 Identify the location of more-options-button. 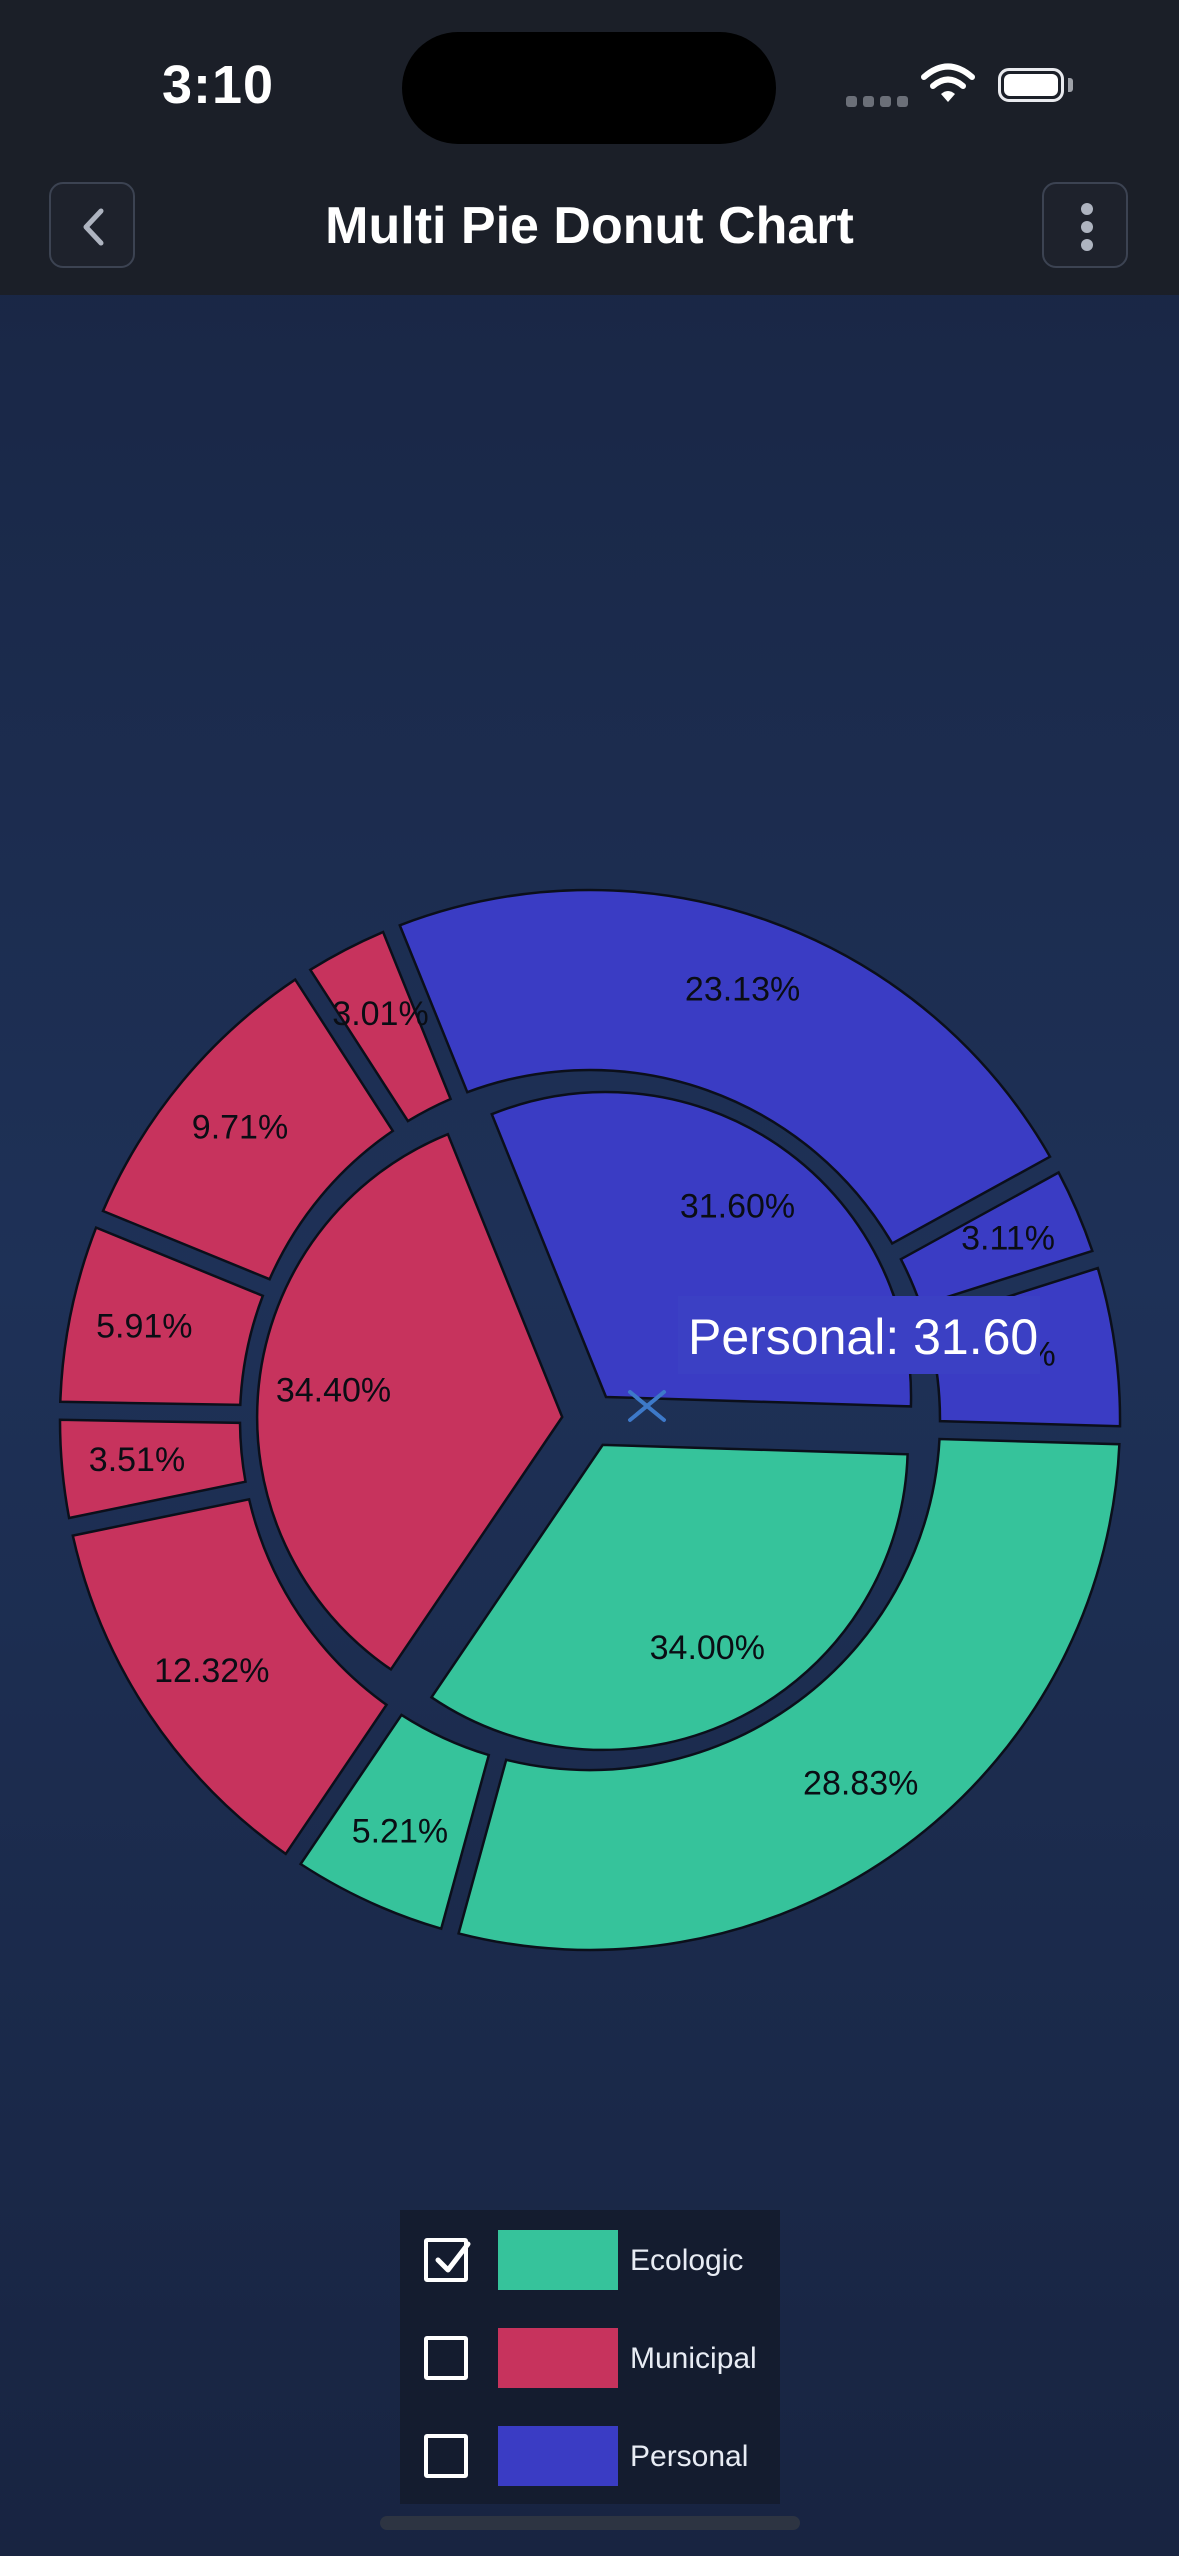
(1085, 225).